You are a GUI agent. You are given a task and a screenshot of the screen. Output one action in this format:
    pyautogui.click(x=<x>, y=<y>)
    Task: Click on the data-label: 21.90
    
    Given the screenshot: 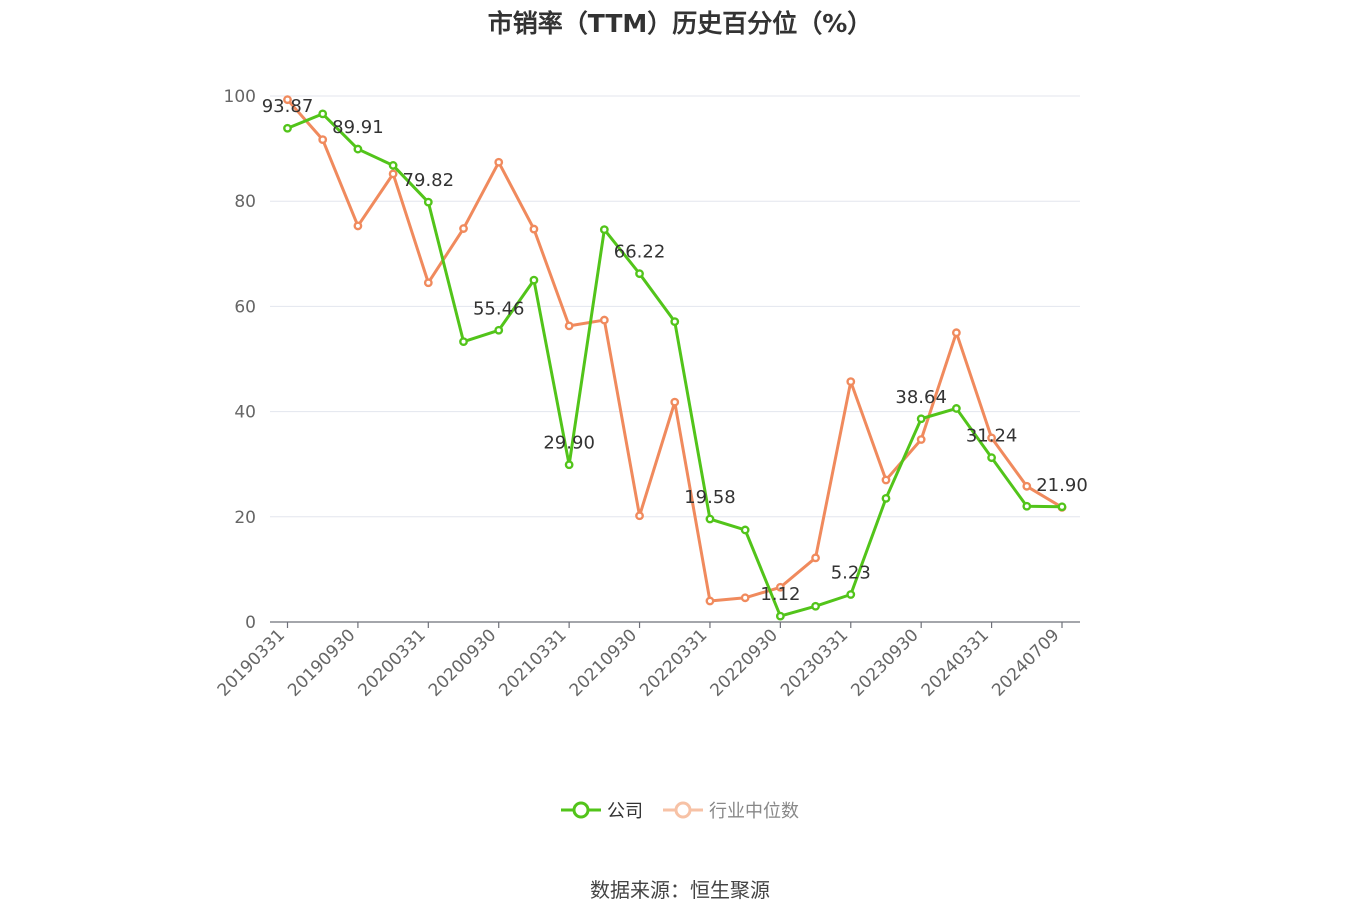 What is the action you would take?
    pyautogui.click(x=1062, y=485)
    